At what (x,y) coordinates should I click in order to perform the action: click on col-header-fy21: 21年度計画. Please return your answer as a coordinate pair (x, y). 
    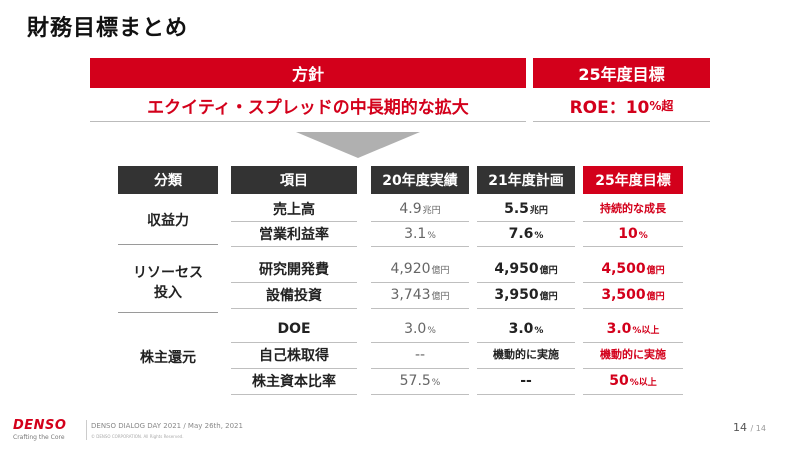
    Looking at the image, I should click on (526, 180).